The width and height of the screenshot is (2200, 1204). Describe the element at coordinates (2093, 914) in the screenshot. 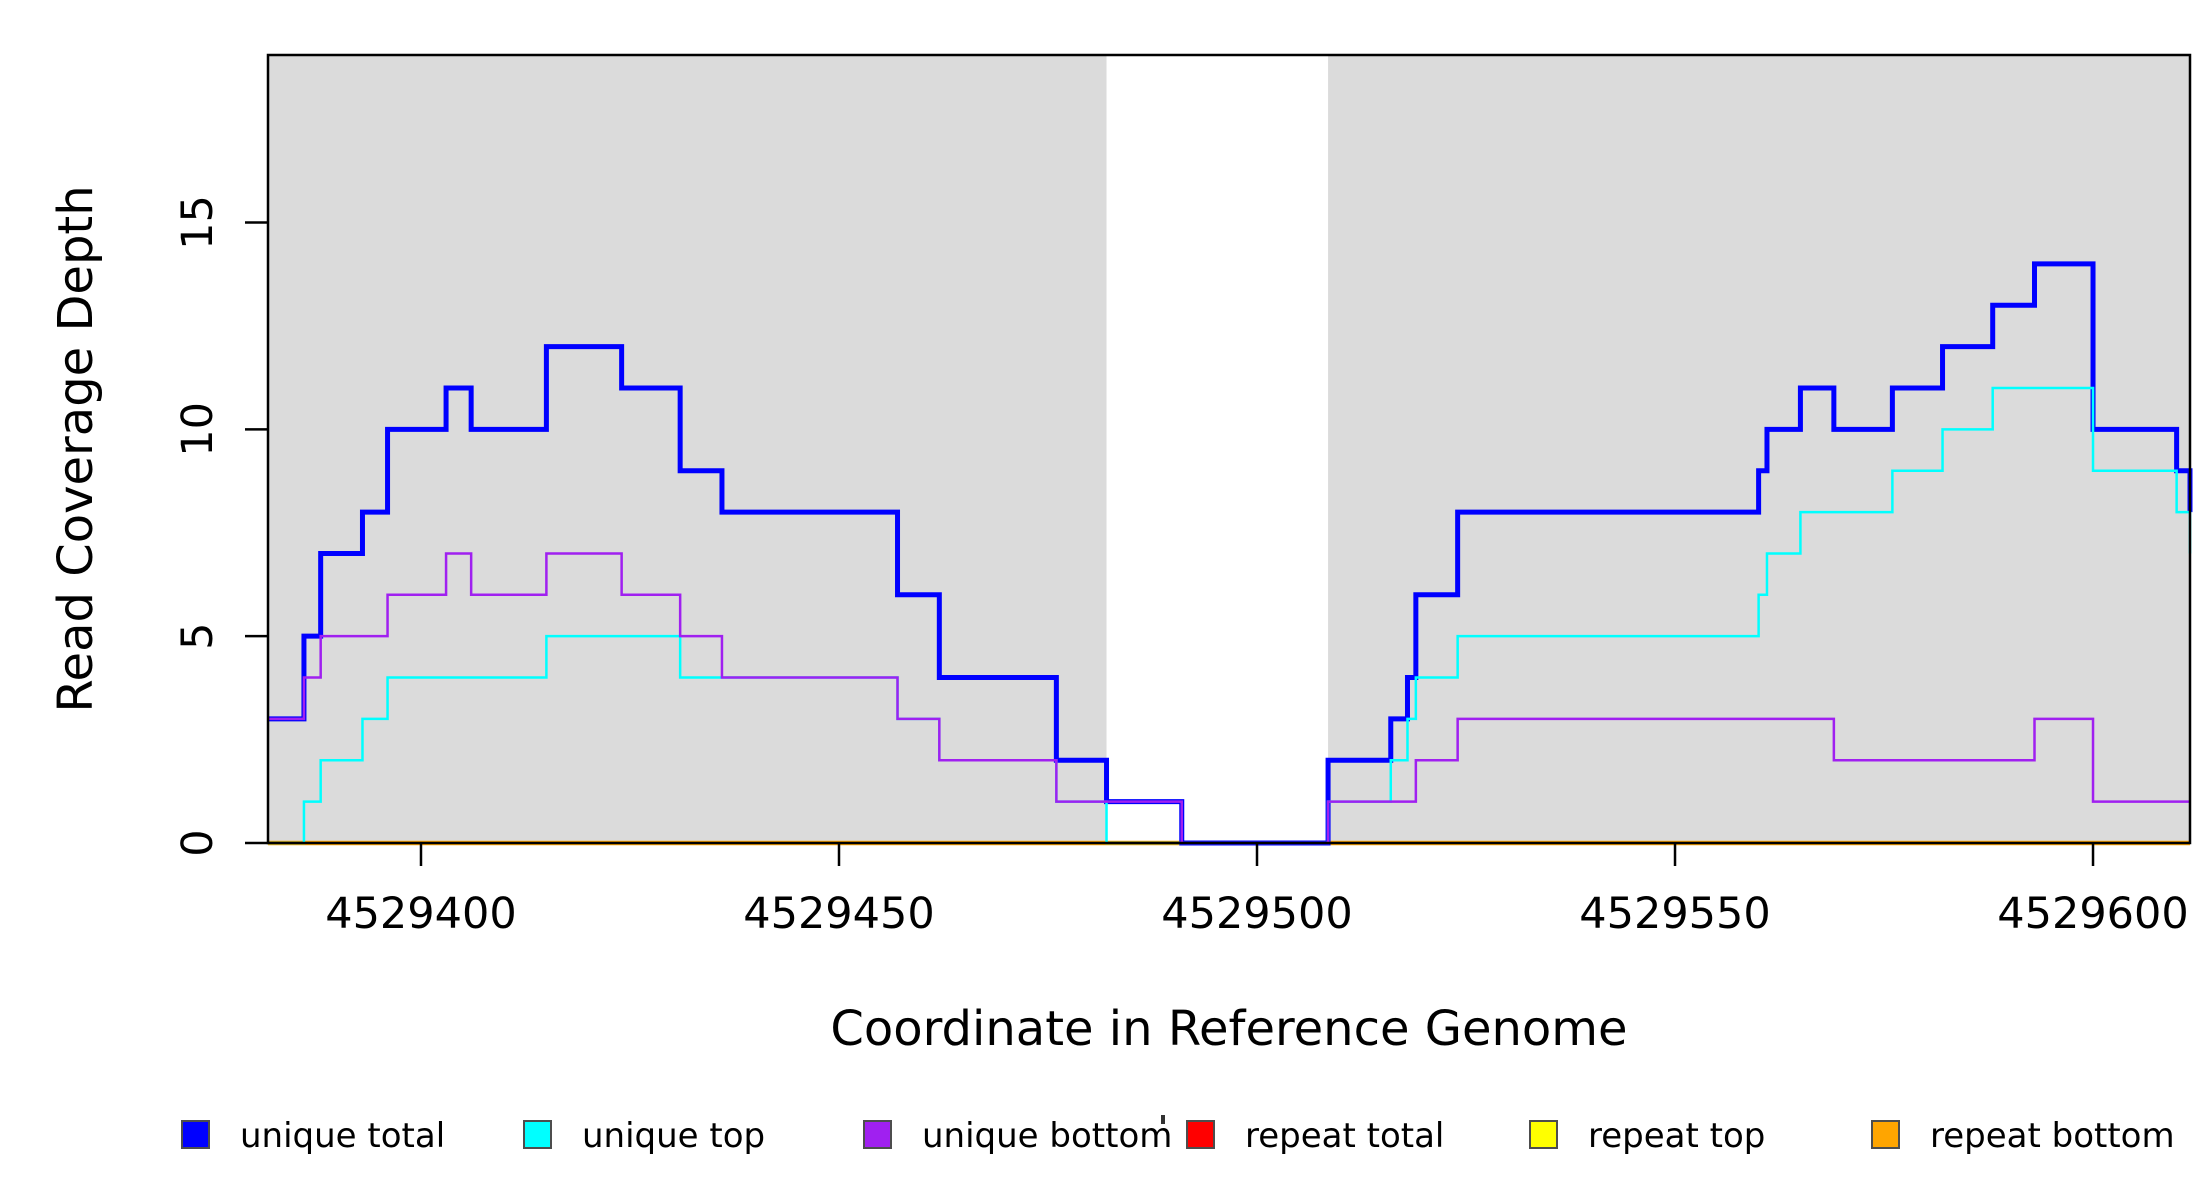

I see `x-tick-label: 4529600` at that location.